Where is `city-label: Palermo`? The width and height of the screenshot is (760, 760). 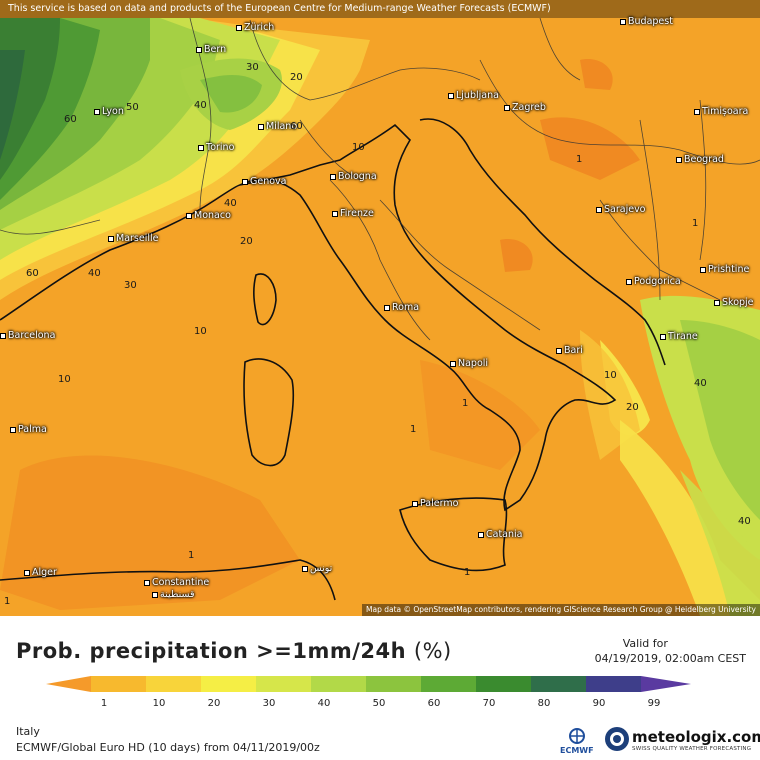 city-label: Palermo is located at coordinates (435, 503).